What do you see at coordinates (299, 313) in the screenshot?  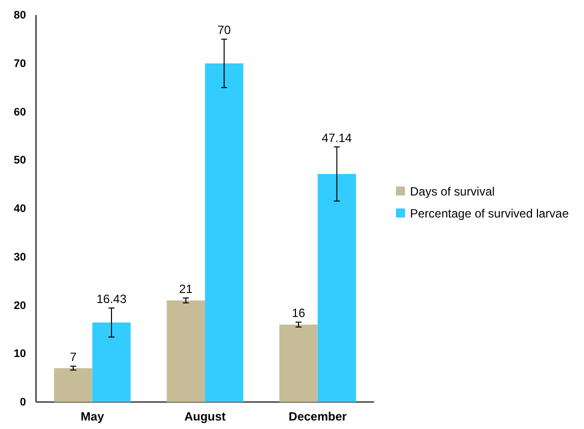 I see `data-label: 16` at bounding box center [299, 313].